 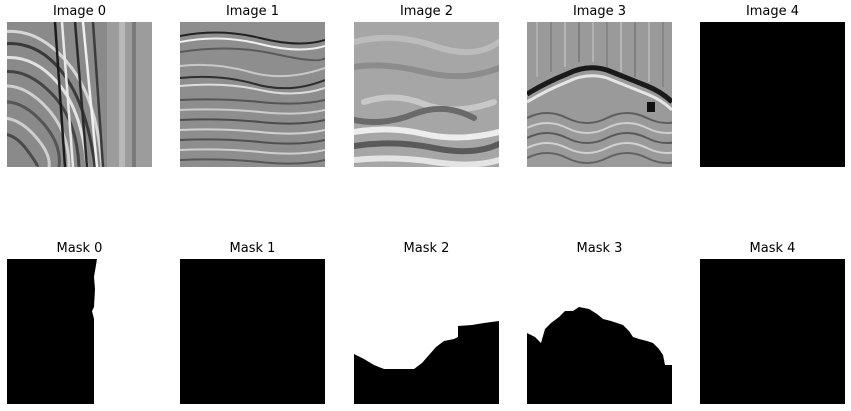 What do you see at coordinates (772, 11) in the screenshot?
I see `image-title-4: Image 4` at bounding box center [772, 11].